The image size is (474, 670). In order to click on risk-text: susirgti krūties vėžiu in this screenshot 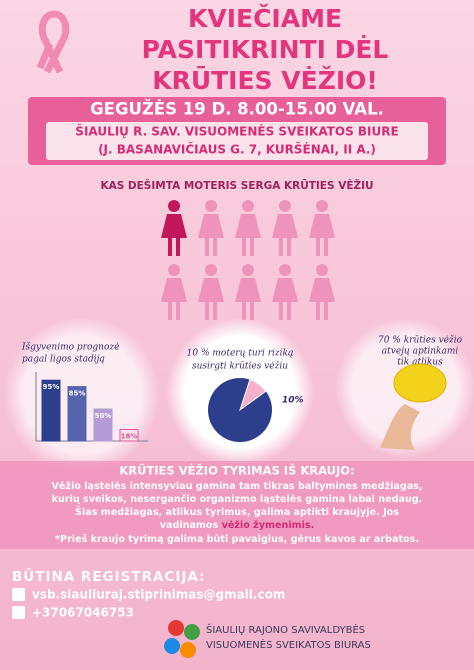, I will do `click(240, 366)`.